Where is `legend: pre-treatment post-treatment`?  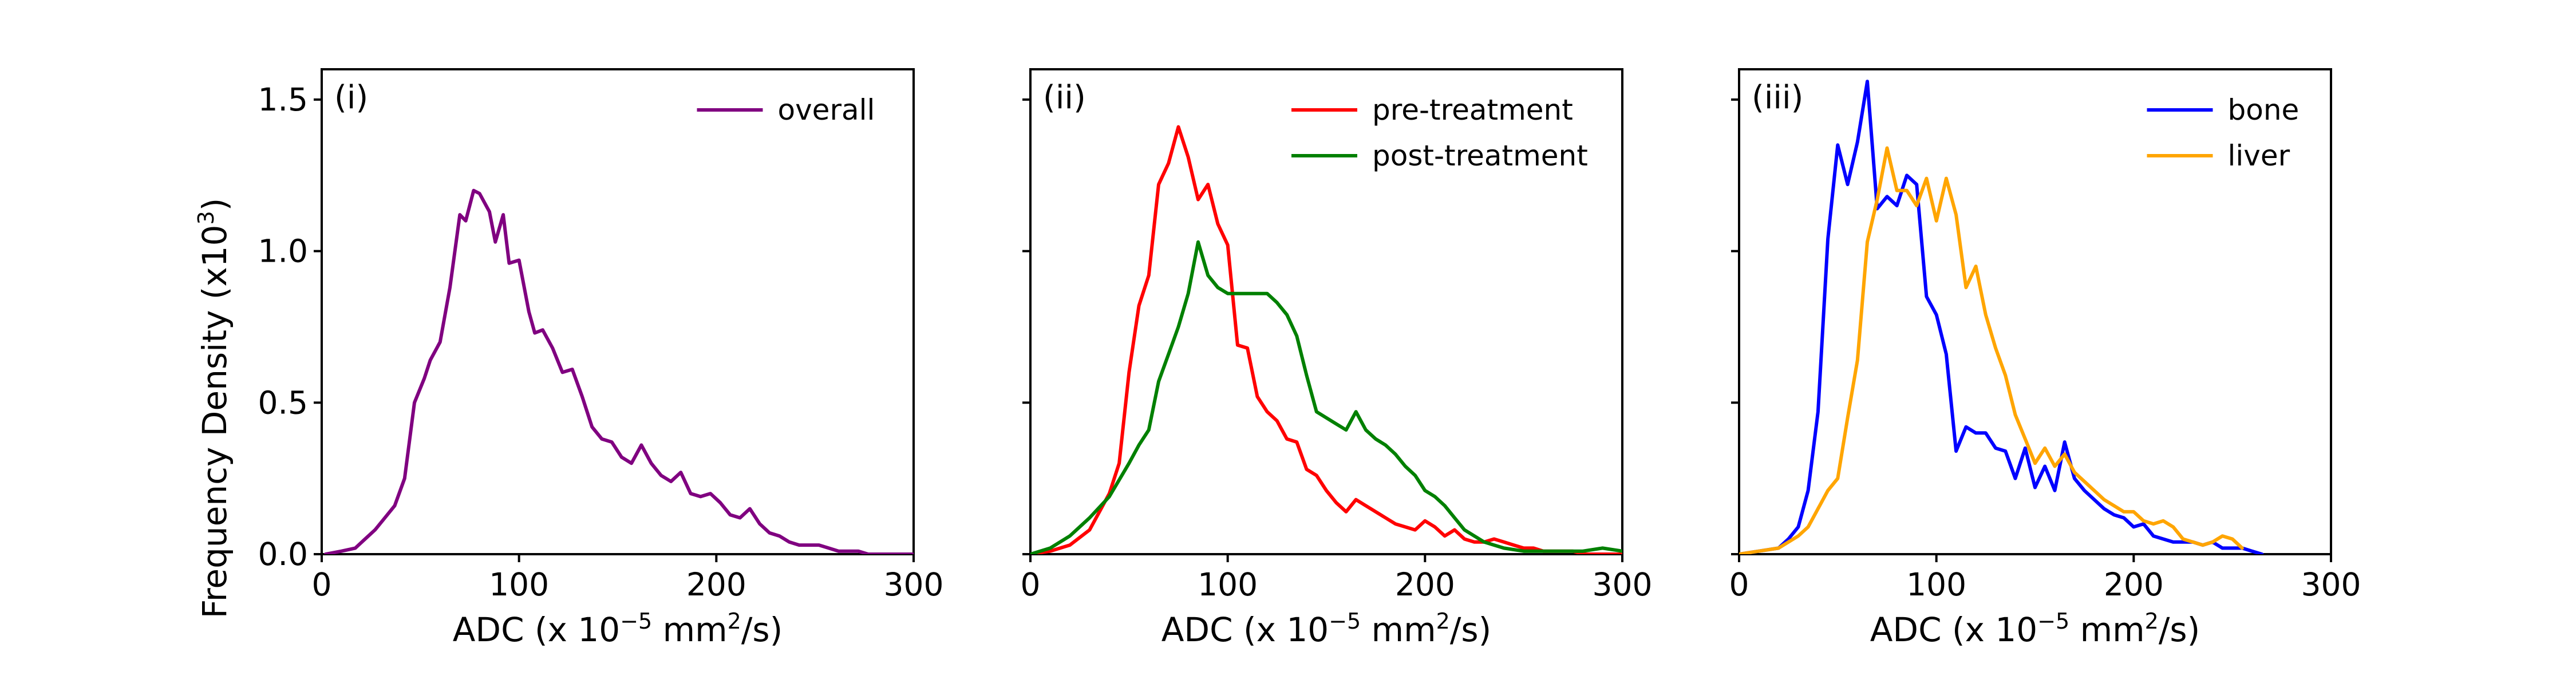 legend: pre-treatment post-treatment is located at coordinates (1439, 132).